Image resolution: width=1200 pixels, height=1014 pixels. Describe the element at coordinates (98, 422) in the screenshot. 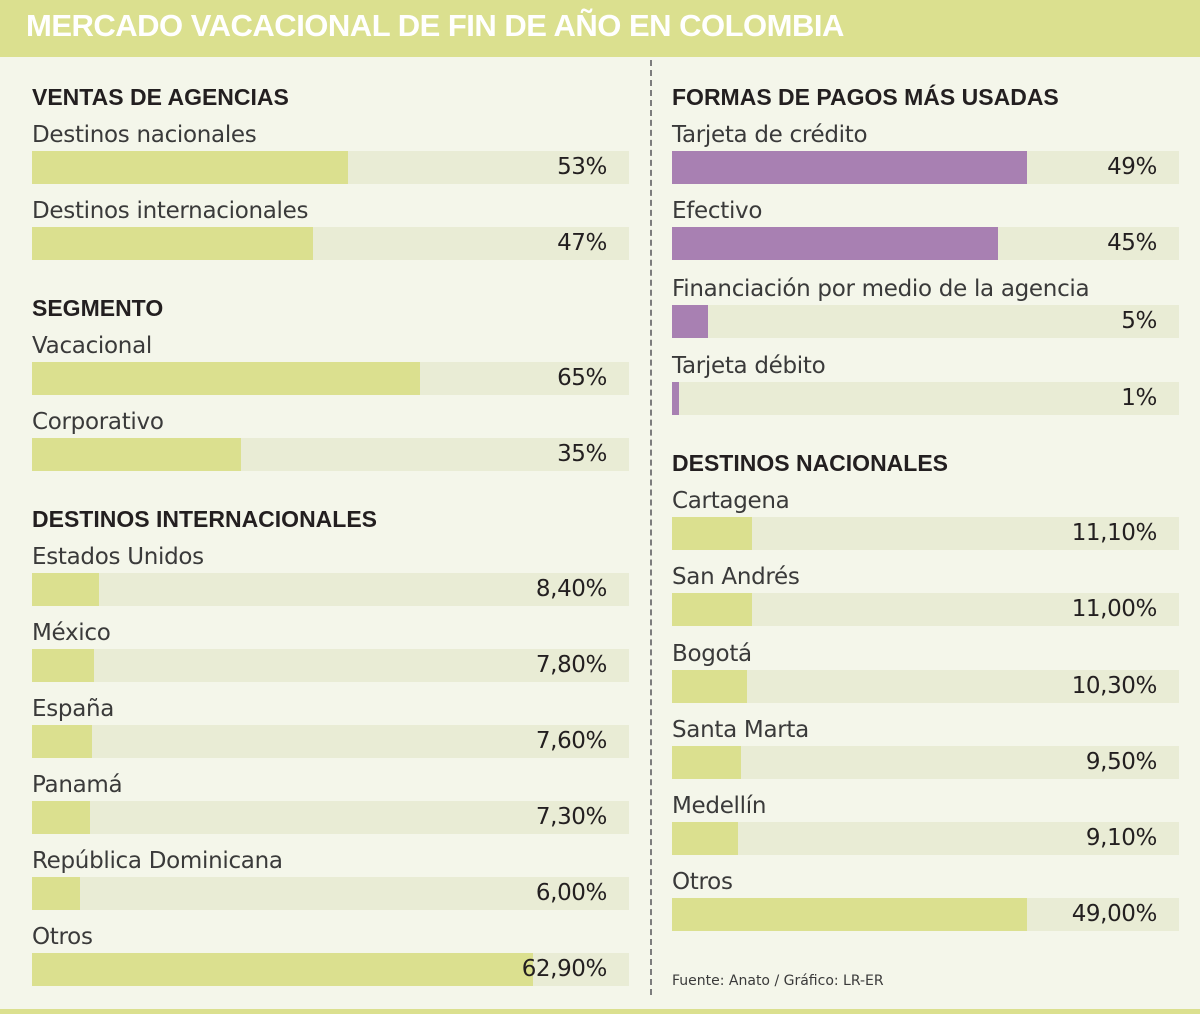

I see `bar-label: Corporativo` at that location.